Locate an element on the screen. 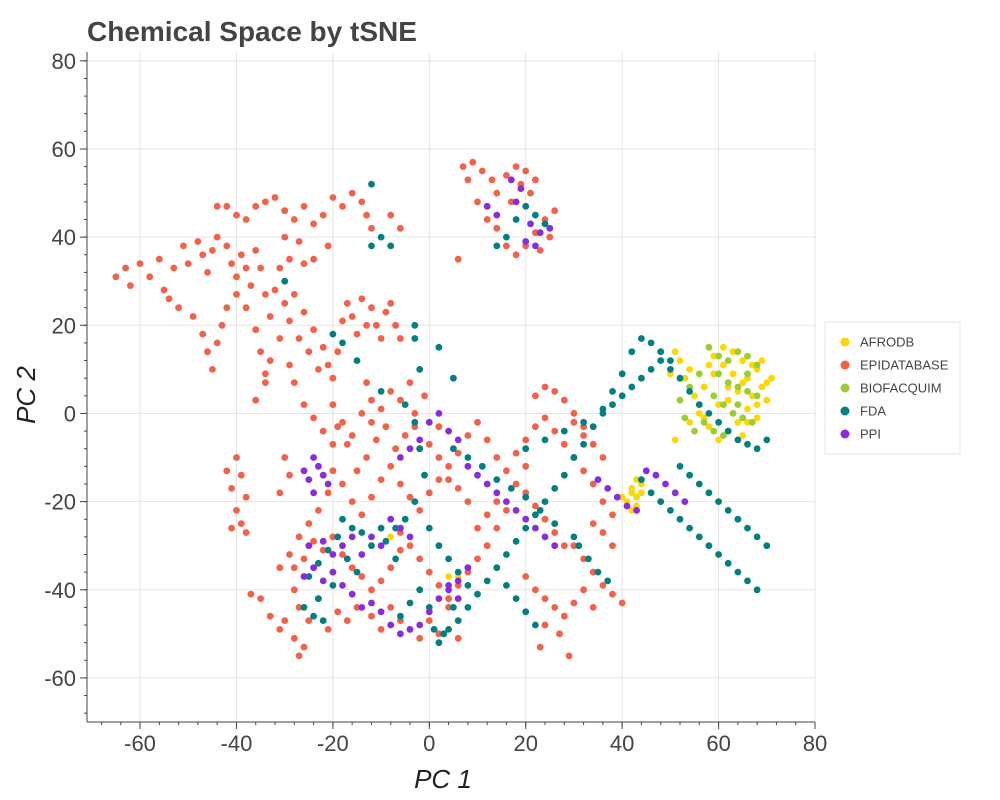  series-biofacquim is located at coordinates (718, 391).